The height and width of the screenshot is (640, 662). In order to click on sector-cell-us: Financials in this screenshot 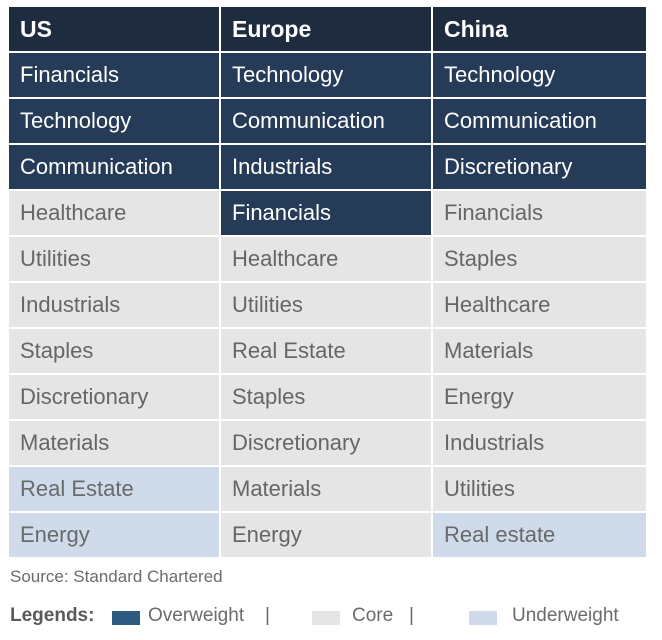, I will do `click(115, 76)`.